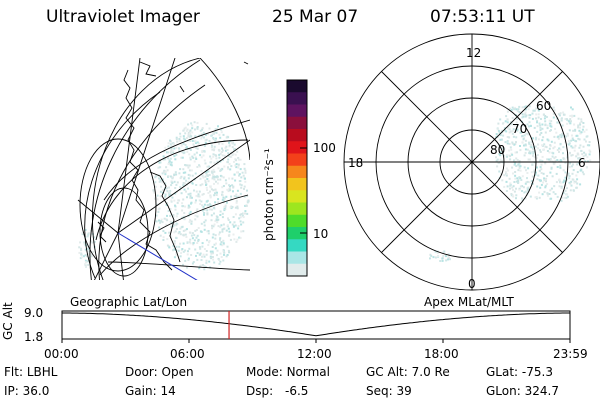 The height and width of the screenshot is (400, 600). Describe the element at coordinates (498, 150) in the screenshot. I see `lat-label-80: 80` at that location.